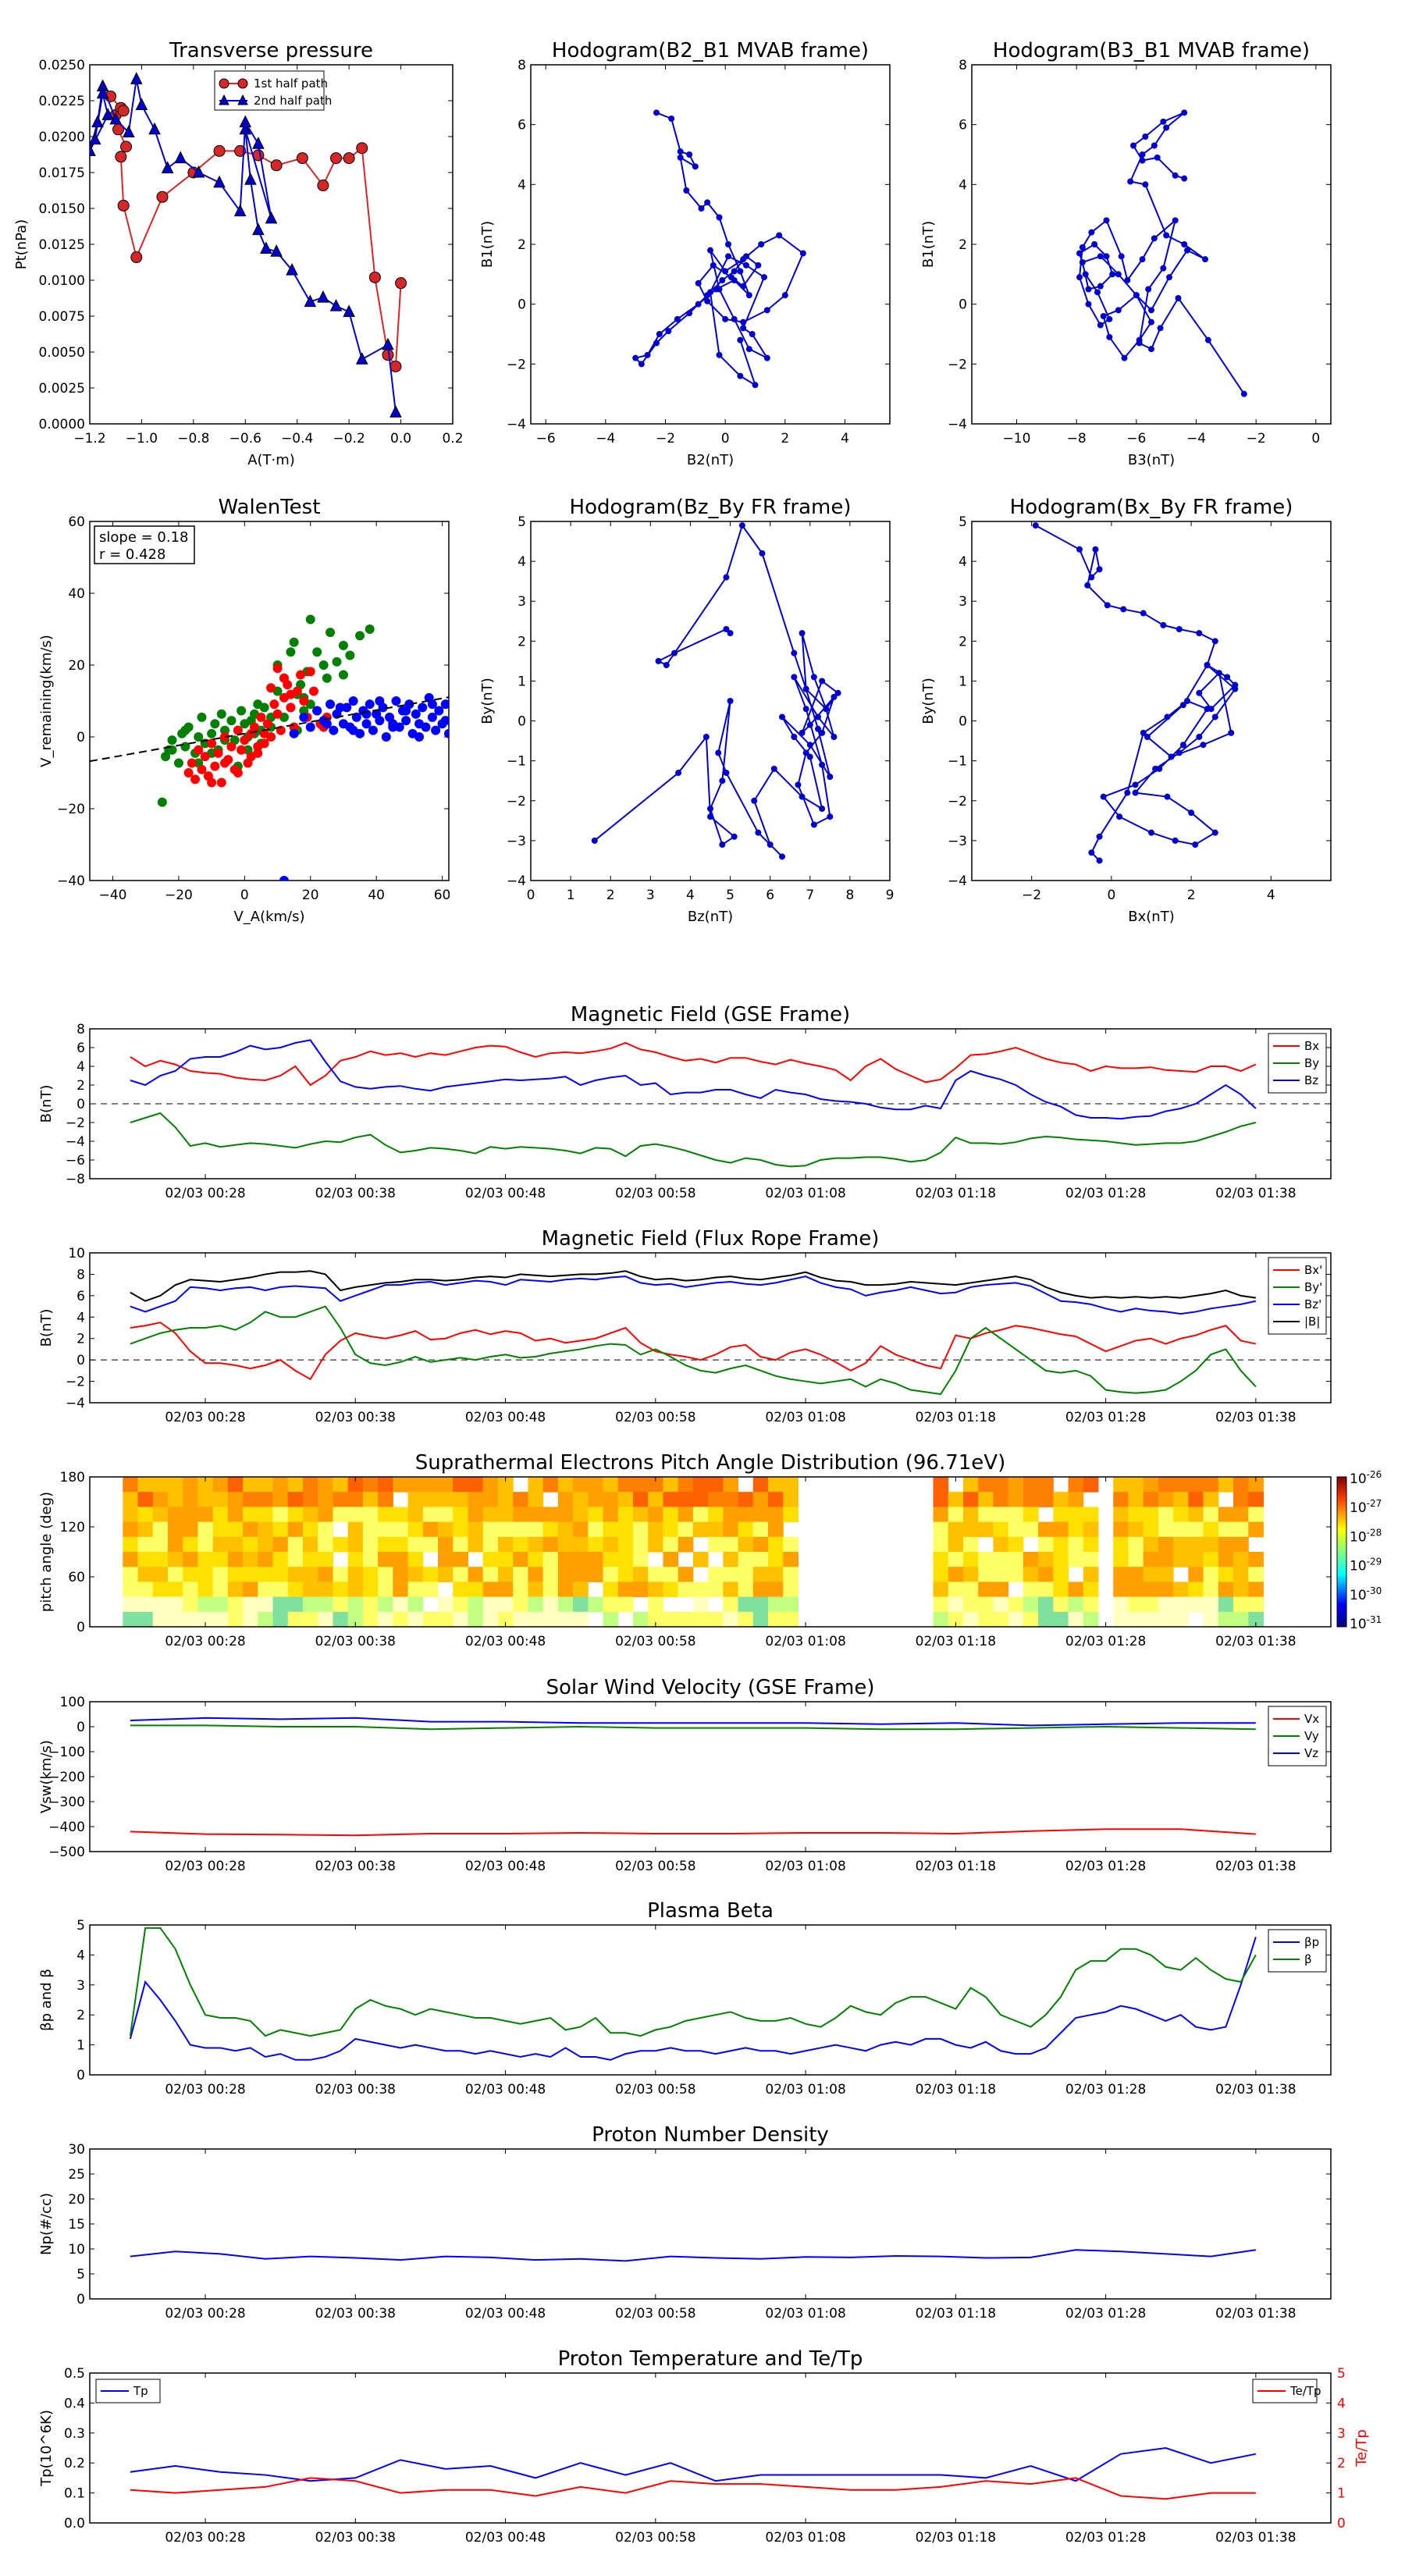 The height and width of the screenshot is (2576, 1405). Describe the element at coordinates (693, 2473) in the screenshot. I see `data-layer` at that location.